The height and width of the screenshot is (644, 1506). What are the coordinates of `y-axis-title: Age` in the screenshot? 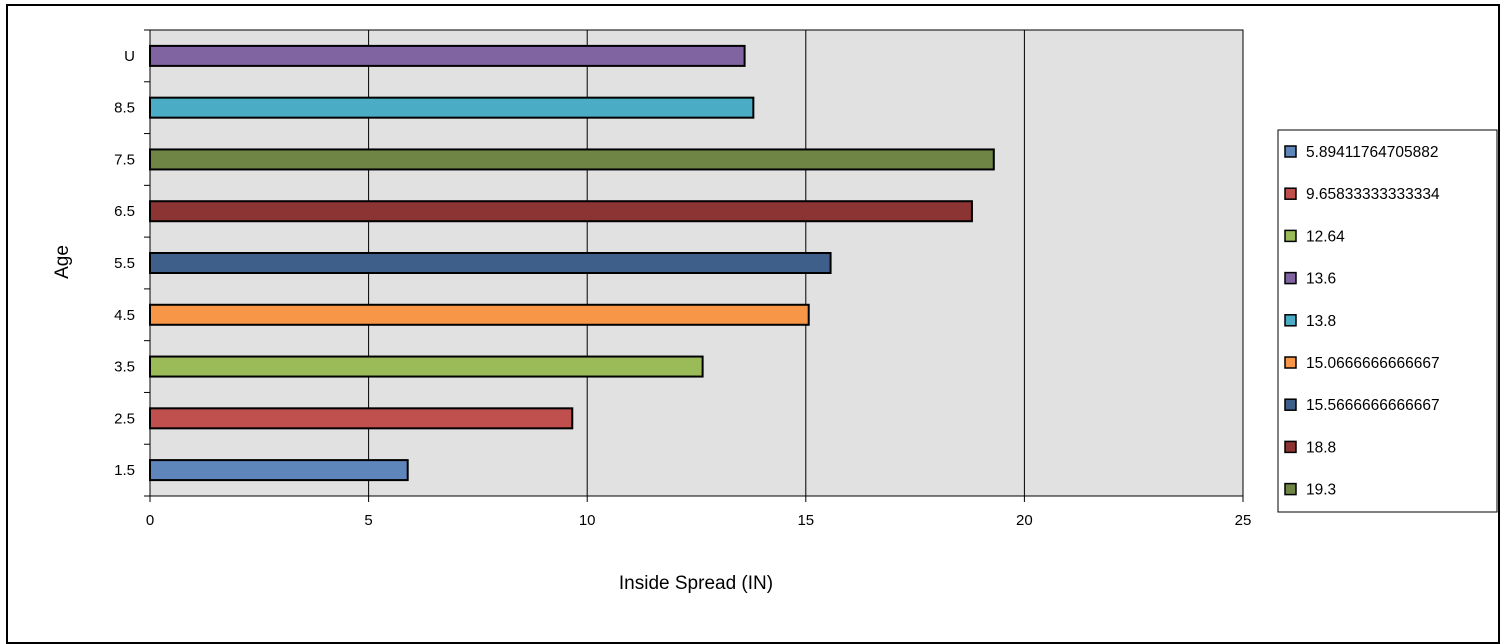 It's located at (62, 262).